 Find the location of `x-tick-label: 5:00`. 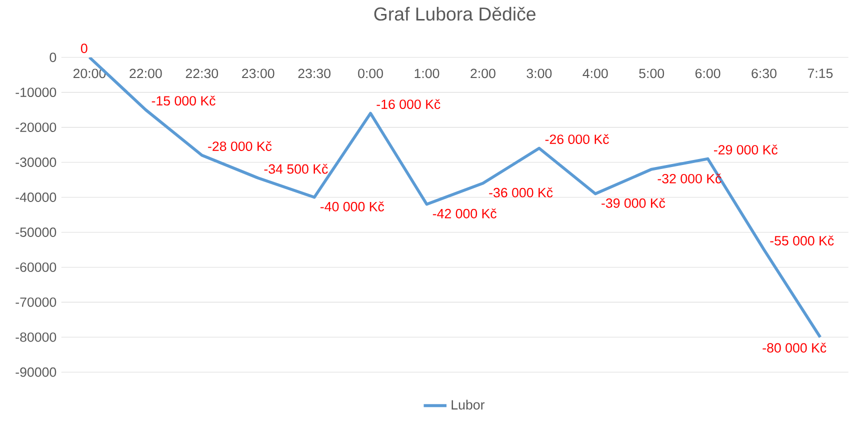

x-tick-label: 5:00 is located at coordinates (651, 73).